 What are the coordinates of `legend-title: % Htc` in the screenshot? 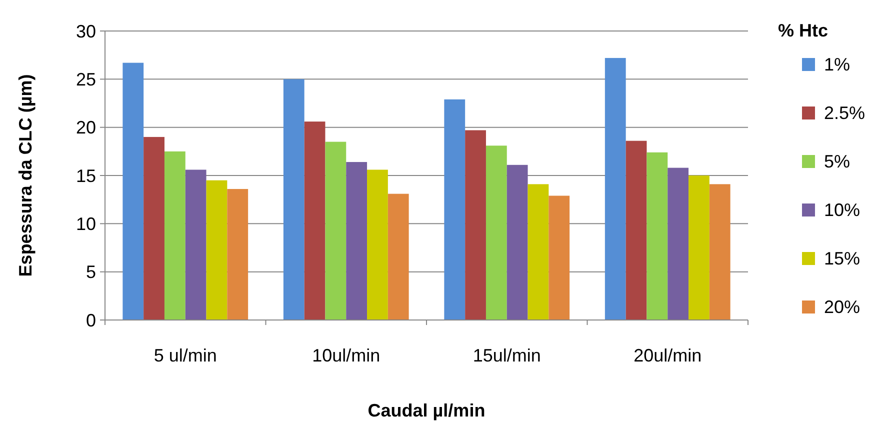 It's located at (803, 30).